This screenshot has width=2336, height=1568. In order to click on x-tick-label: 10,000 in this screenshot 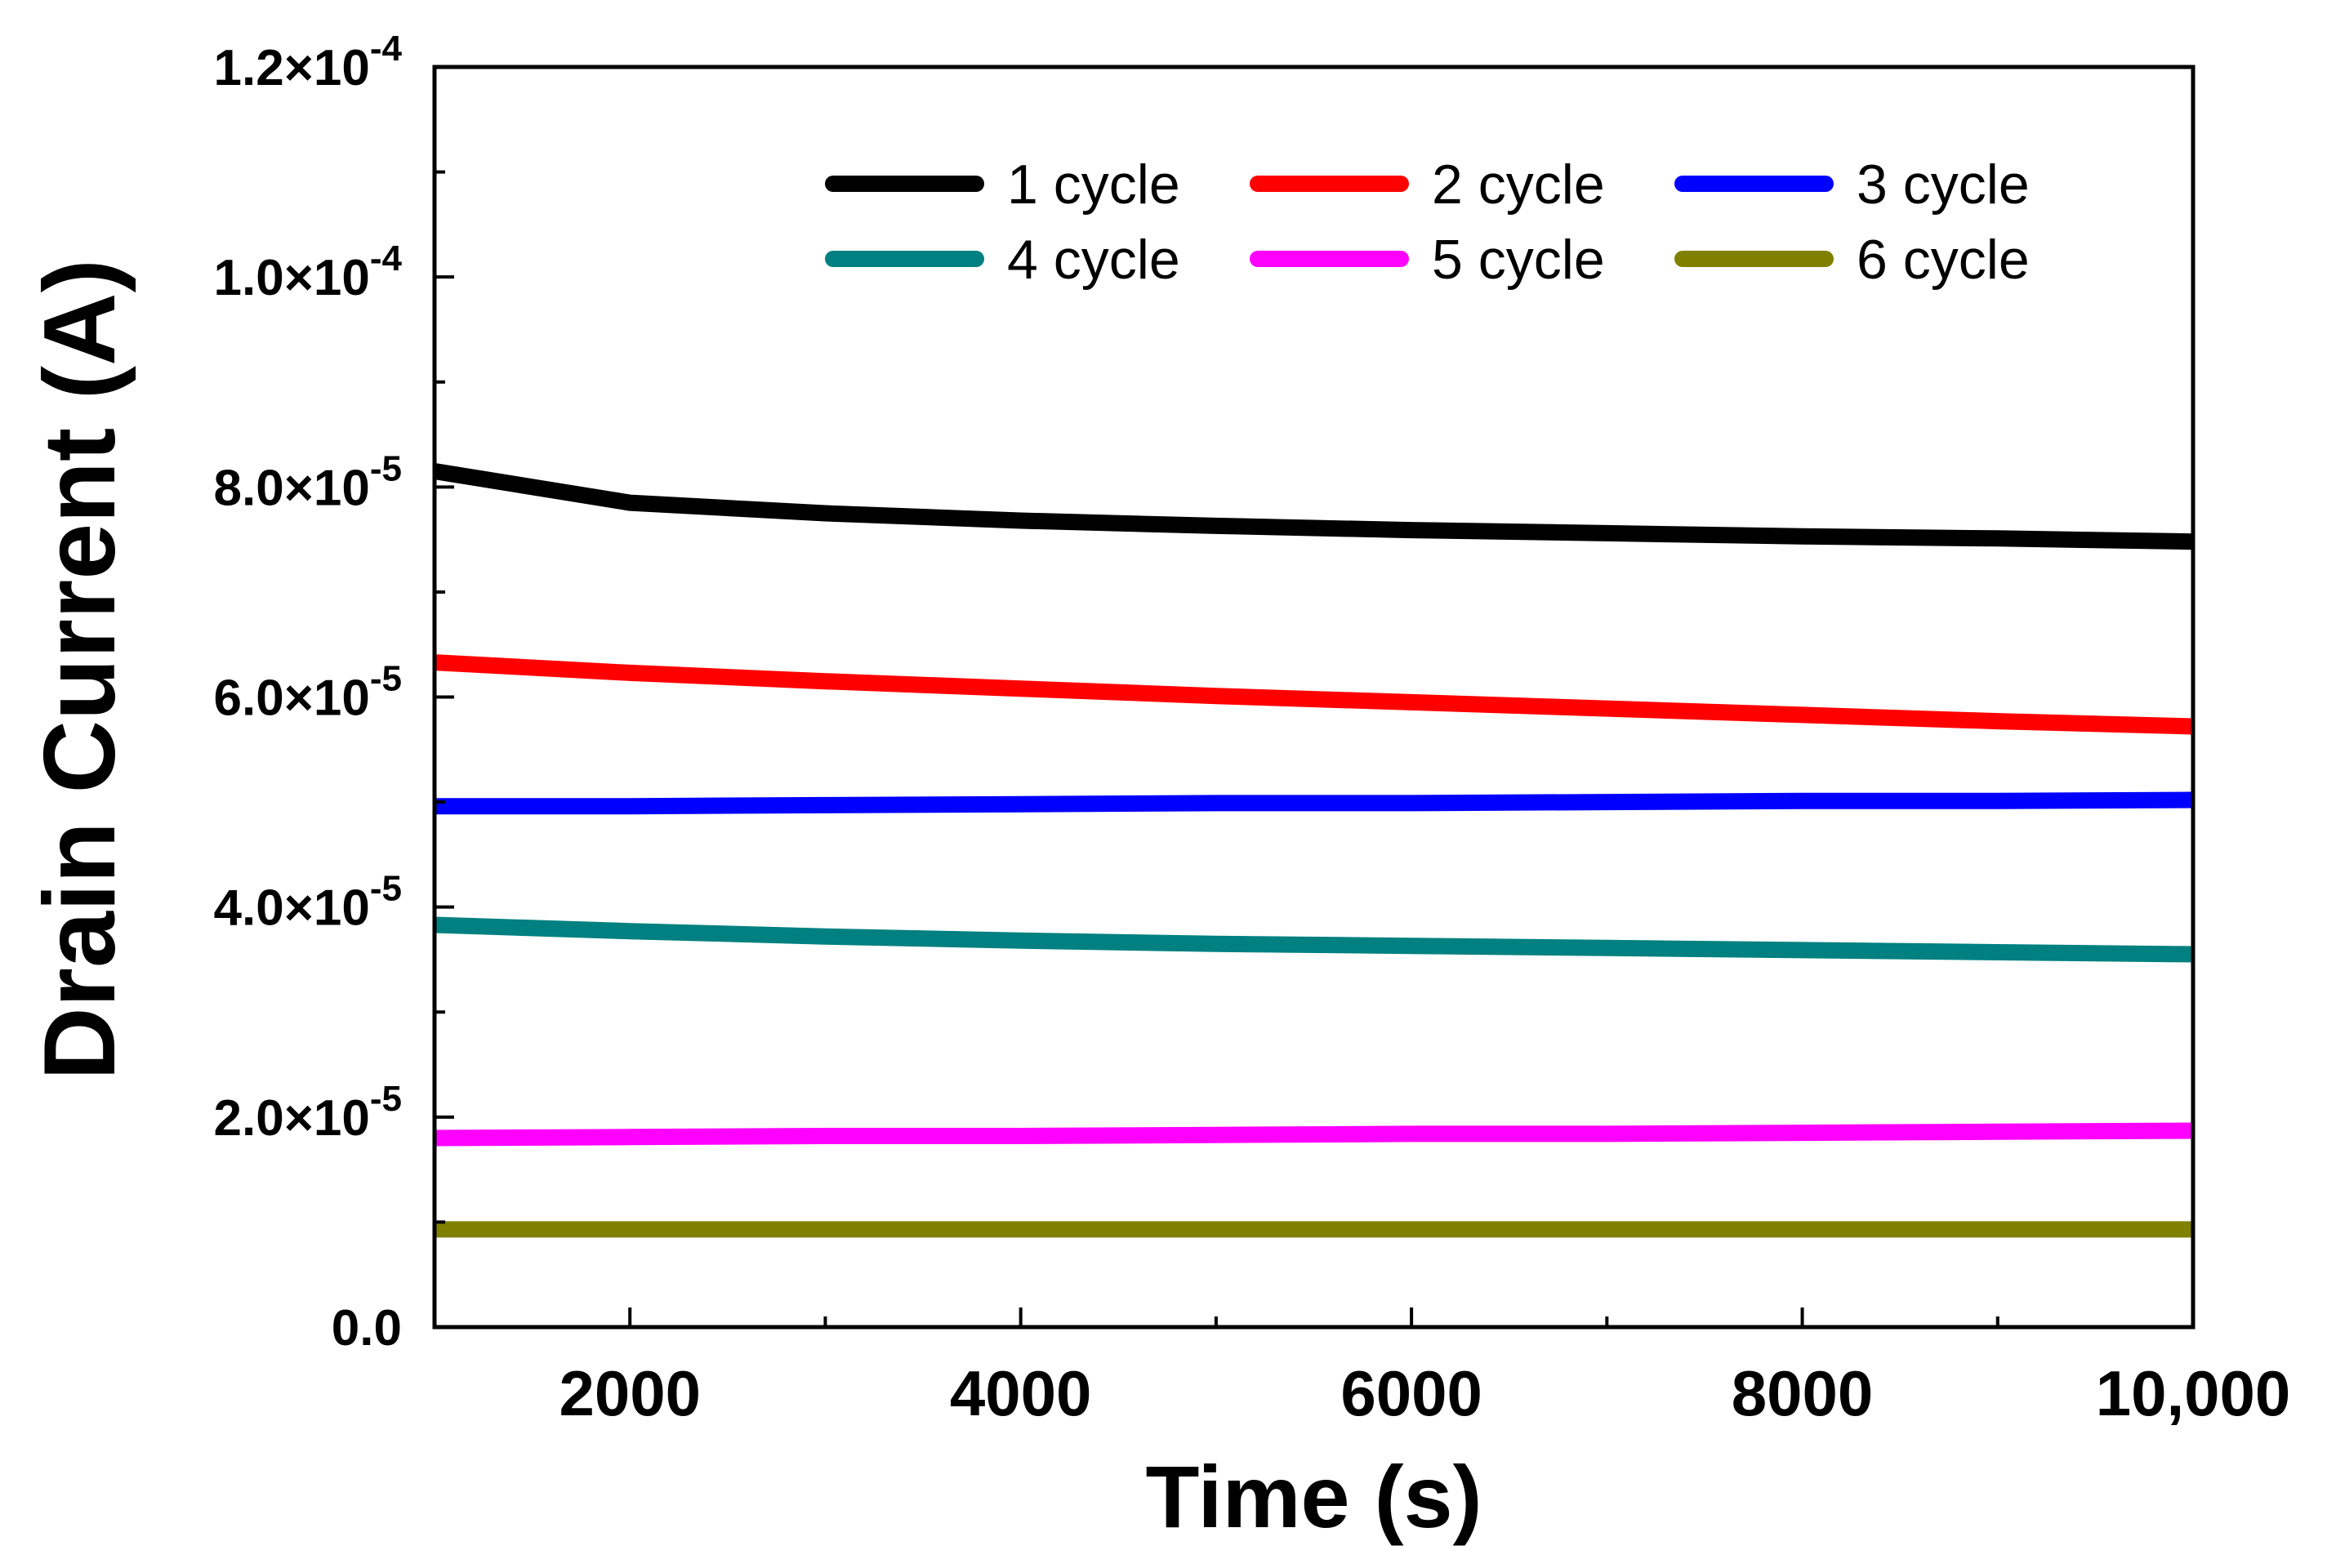, I will do `click(2193, 1393)`.